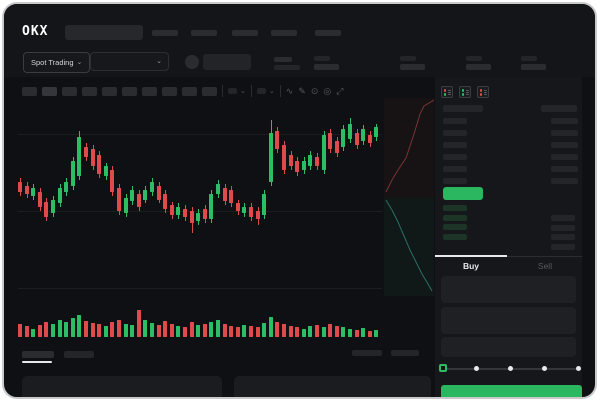  Describe the element at coordinates (38, 354) in the screenshot. I see `bottom-tab-active` at that location.